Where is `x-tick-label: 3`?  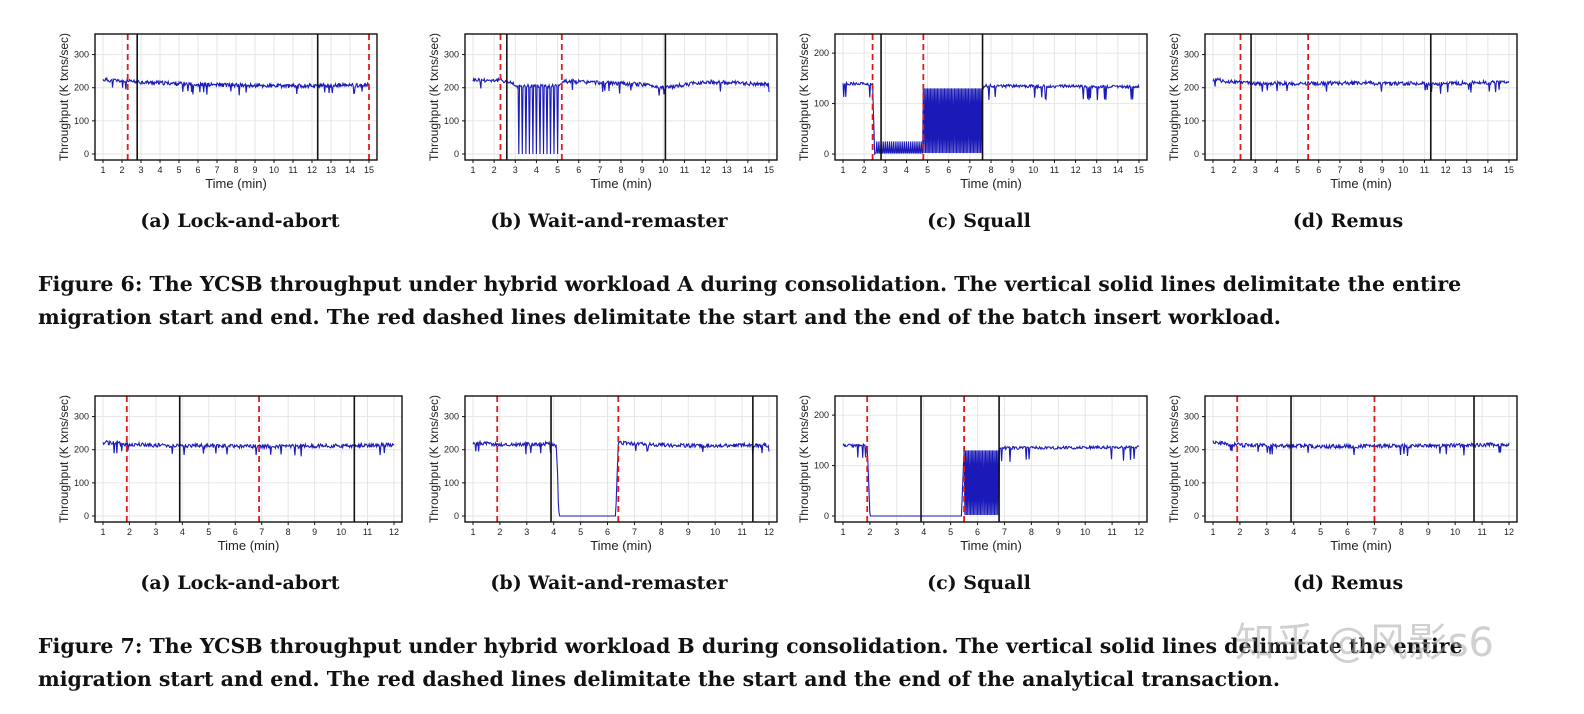
x-tick-label: 3 is located at coordinates (896, 532).